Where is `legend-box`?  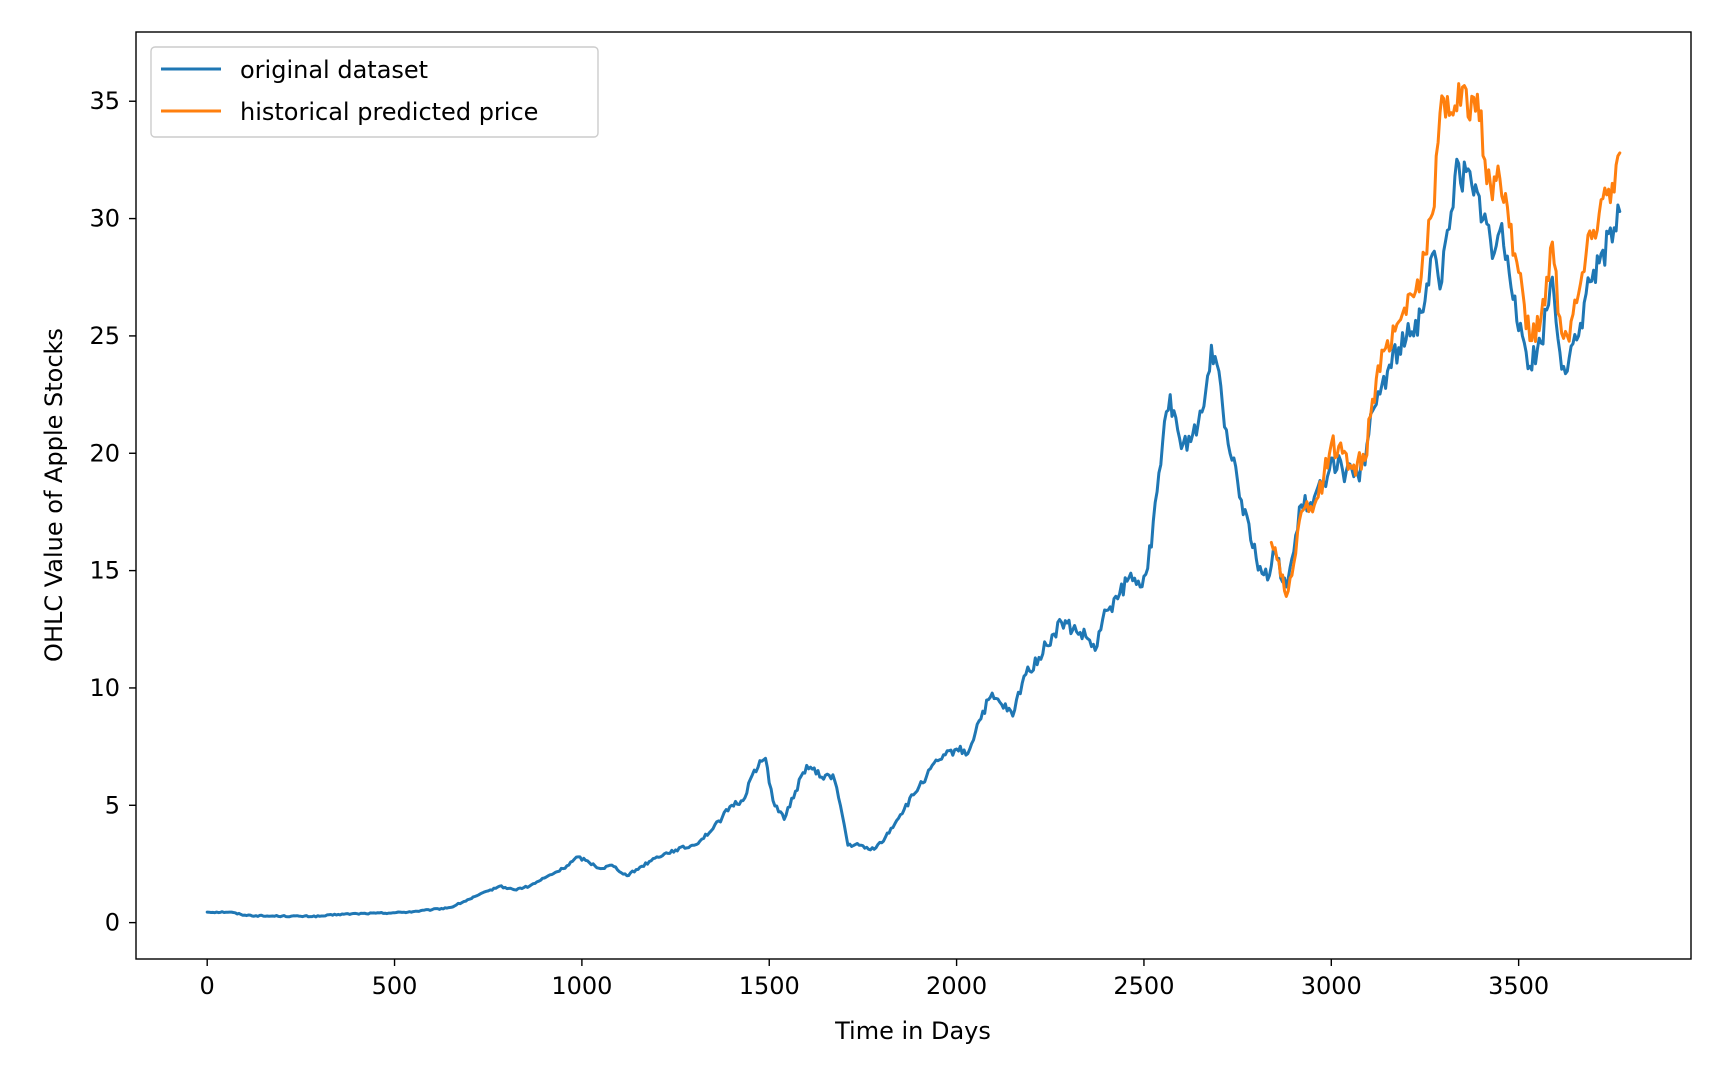 legend-box is located at coordinates (374, 92).